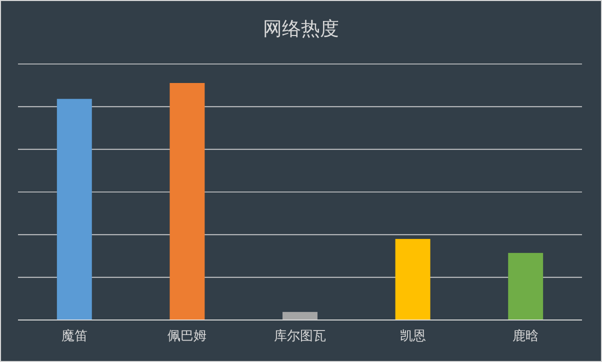 This screenshot has height=362, width=602. Describe the element at coordinates (187, 336) in the screenshot. I see `x-tick-label: 佩巴姆` at that location.